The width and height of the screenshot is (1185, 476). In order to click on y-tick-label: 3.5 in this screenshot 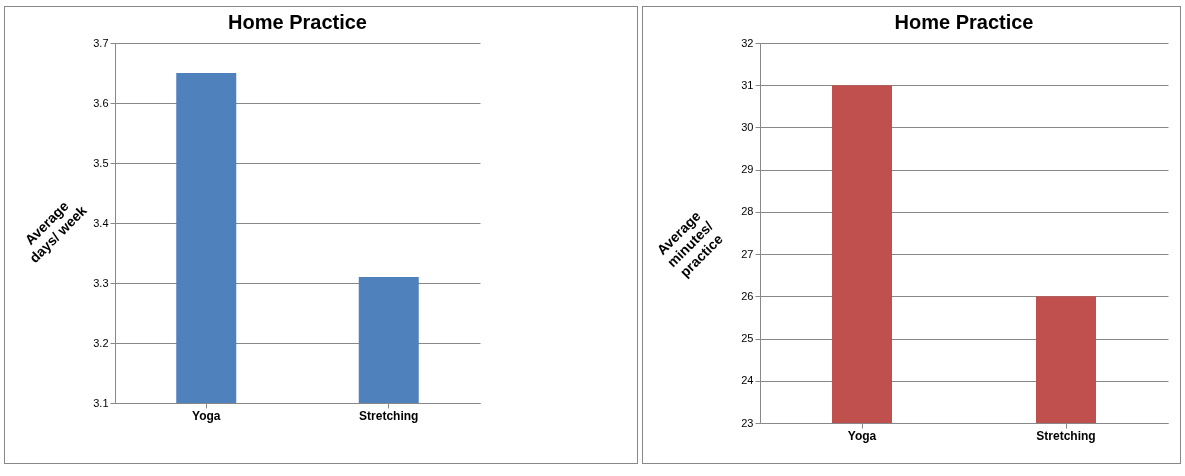, I will do `click(101, 162)`.